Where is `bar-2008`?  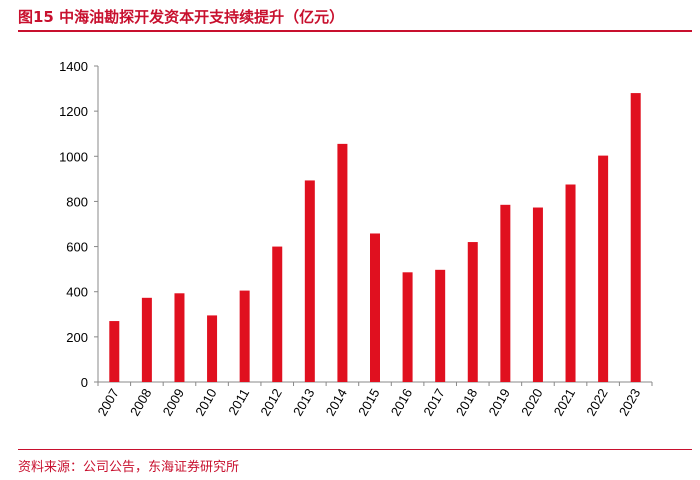
bar-2008 is located at coordinates (146, 339).